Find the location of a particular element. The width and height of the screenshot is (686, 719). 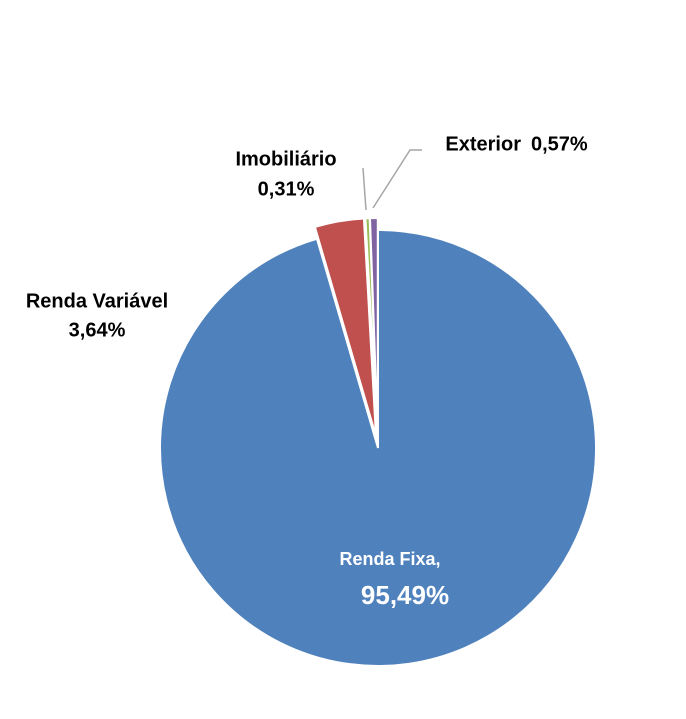

value-label: 95,49% is located at coordinates (405, 595).